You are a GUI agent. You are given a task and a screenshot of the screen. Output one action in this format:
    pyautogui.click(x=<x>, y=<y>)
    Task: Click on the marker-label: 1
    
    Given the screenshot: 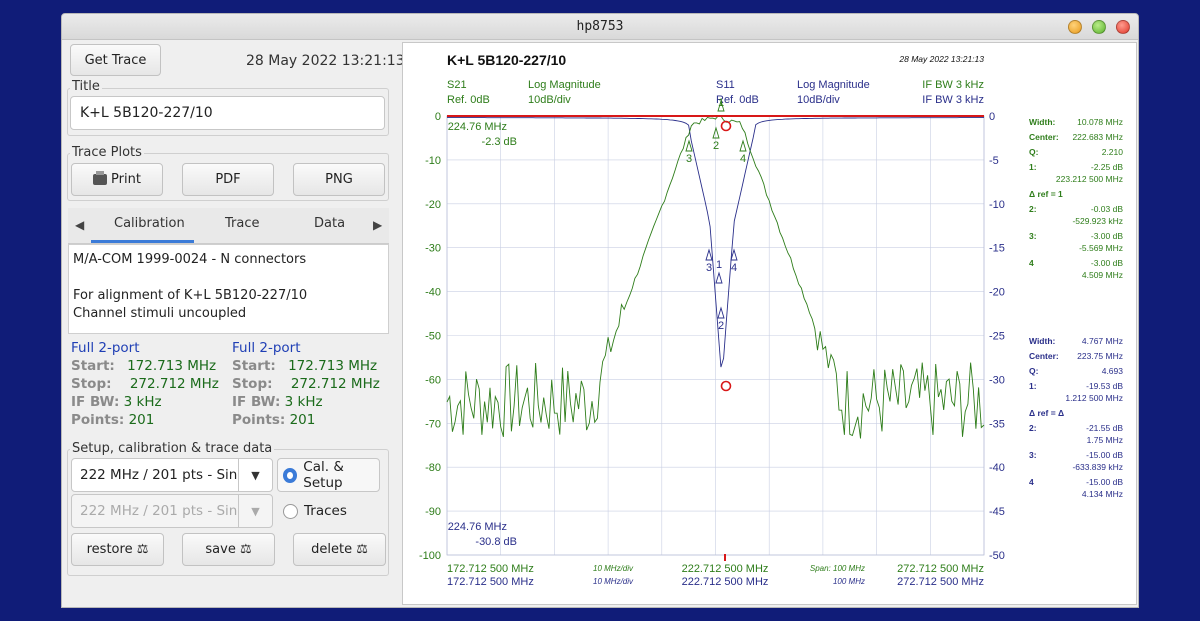 What is the action you would take?
    pyautogui.click(x=719, y=265)
    